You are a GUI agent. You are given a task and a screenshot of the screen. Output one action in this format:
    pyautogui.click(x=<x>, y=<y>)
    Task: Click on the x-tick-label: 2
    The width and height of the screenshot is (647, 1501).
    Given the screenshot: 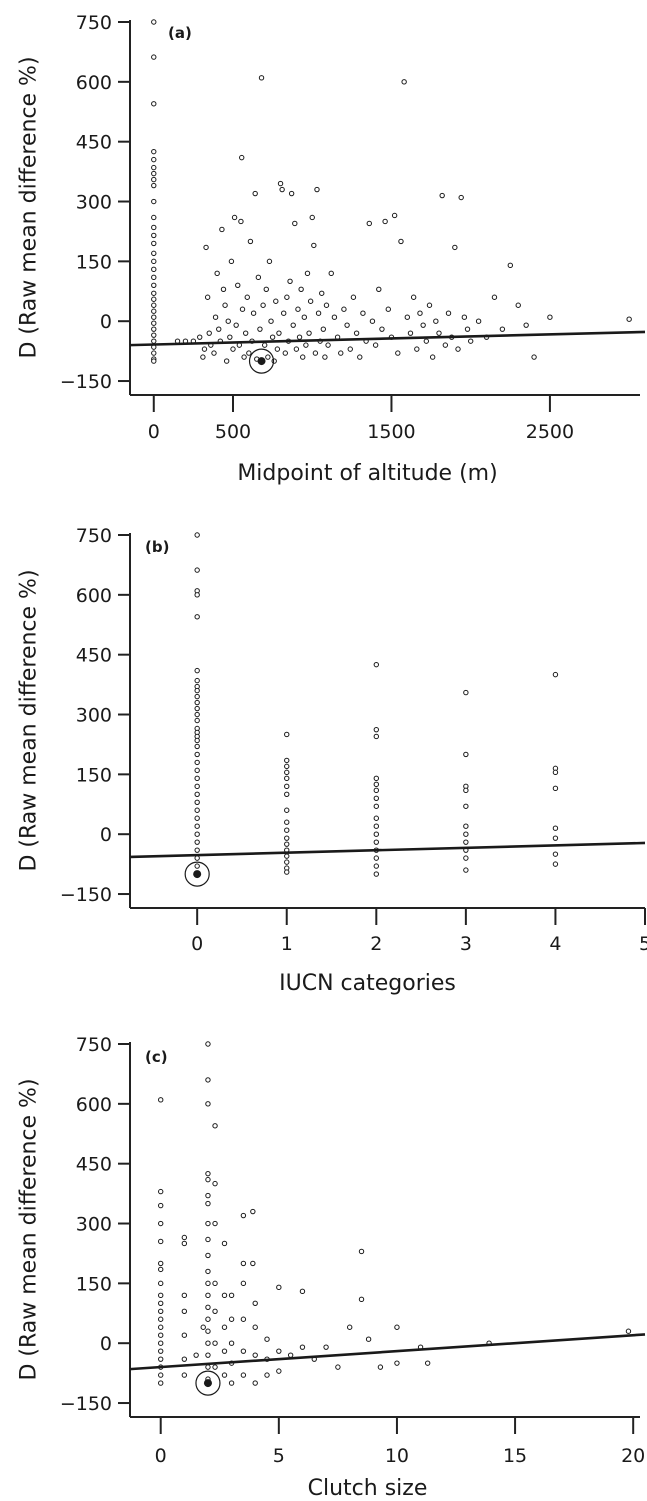 What is the action you would take?
    pyautogui.click(x=376, y=944)
    